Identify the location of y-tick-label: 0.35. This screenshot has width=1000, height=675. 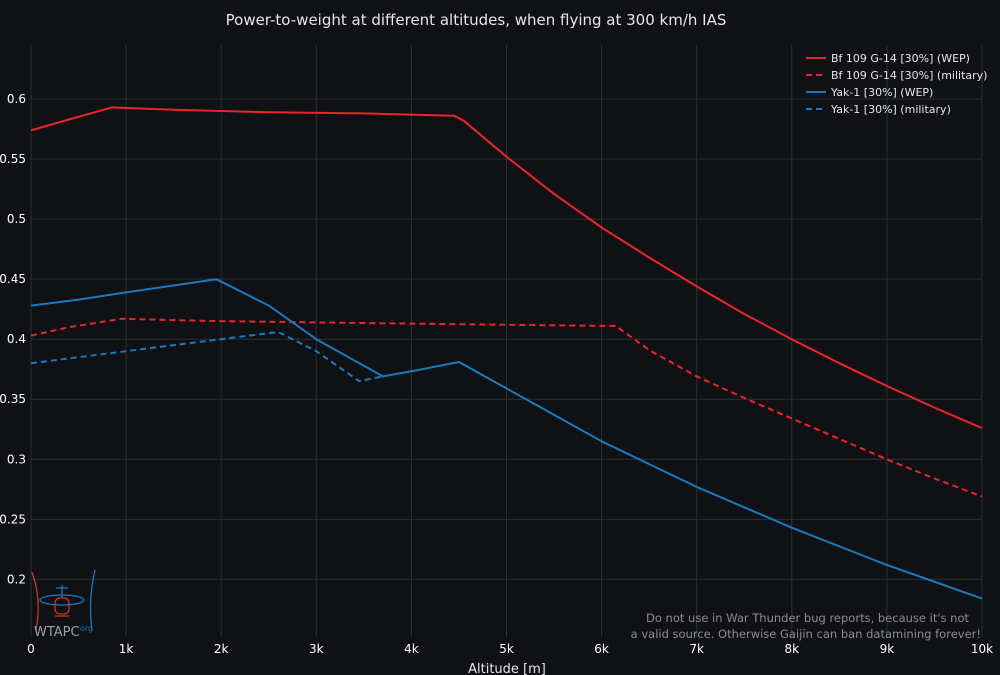
(13, 399).